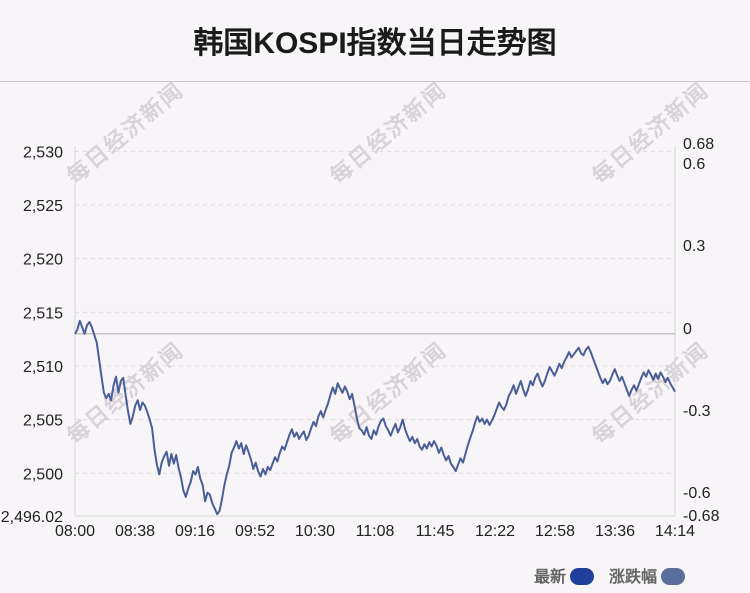 The height and width of the screenshot is (593, 750). Describe the element at coordinates (697, 411) in the screenshot. I see `y-right-tick-label: -0.3` at that location.